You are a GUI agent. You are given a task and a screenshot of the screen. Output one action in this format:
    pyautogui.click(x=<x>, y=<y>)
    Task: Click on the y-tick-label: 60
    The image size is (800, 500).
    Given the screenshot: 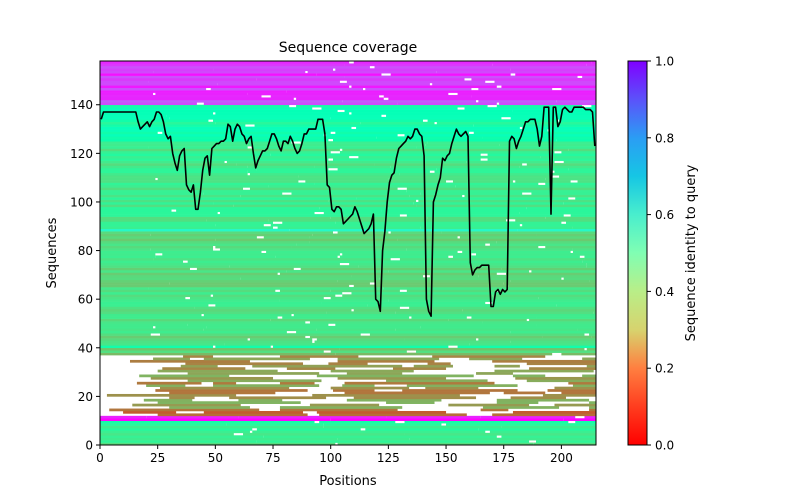 What is the action you would take?
    pyautogui.click(x=85, y=300)
    